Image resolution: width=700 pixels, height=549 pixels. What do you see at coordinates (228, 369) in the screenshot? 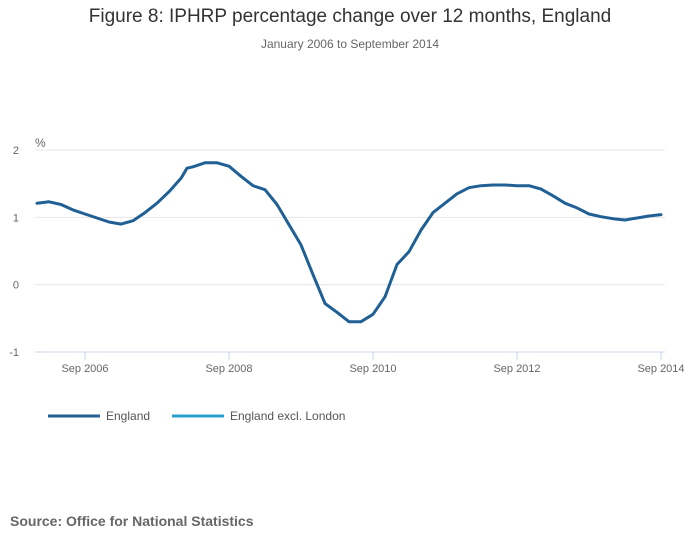
I see `x-tick-label: Sep 2008` at bounding box center [228, 369].